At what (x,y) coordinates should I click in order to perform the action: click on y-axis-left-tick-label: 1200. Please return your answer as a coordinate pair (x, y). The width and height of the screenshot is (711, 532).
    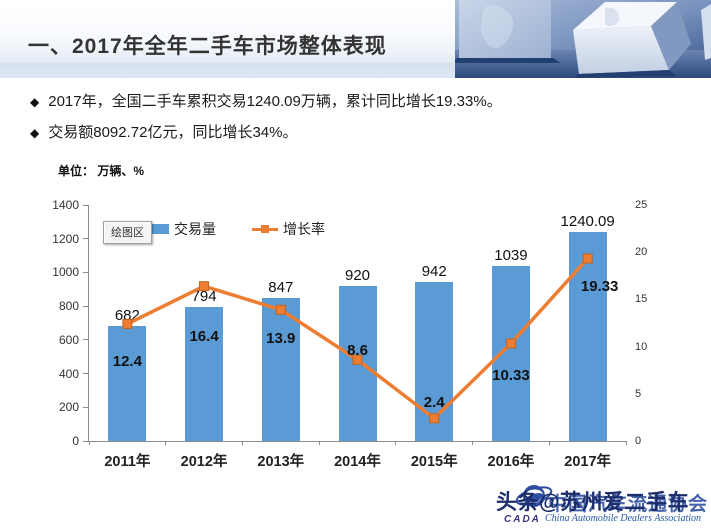
    Looking at the image, I should click on (65, 238).